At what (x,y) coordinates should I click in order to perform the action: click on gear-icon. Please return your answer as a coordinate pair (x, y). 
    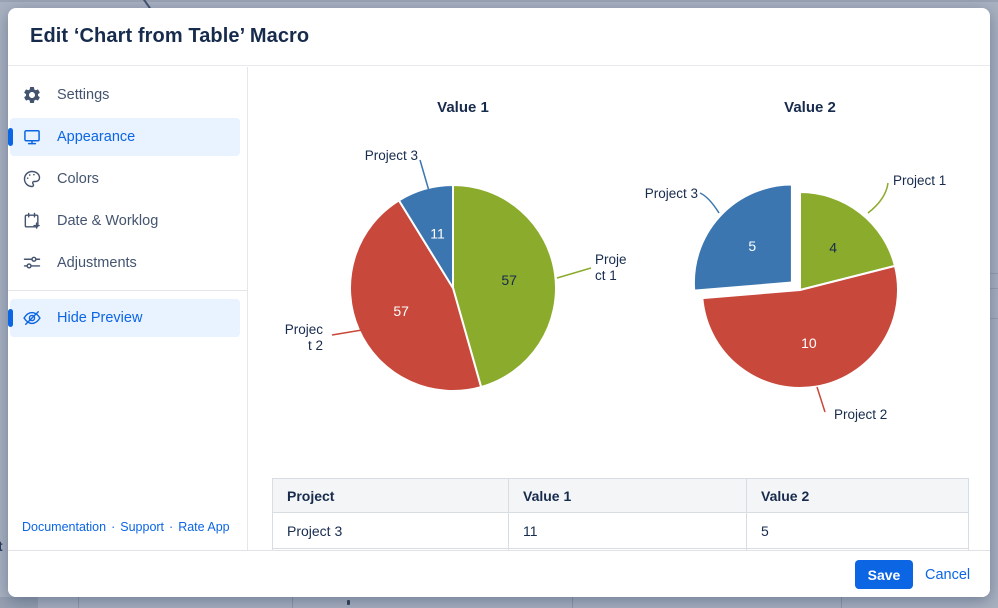
    Looking at the image, I should click on (32, 95).